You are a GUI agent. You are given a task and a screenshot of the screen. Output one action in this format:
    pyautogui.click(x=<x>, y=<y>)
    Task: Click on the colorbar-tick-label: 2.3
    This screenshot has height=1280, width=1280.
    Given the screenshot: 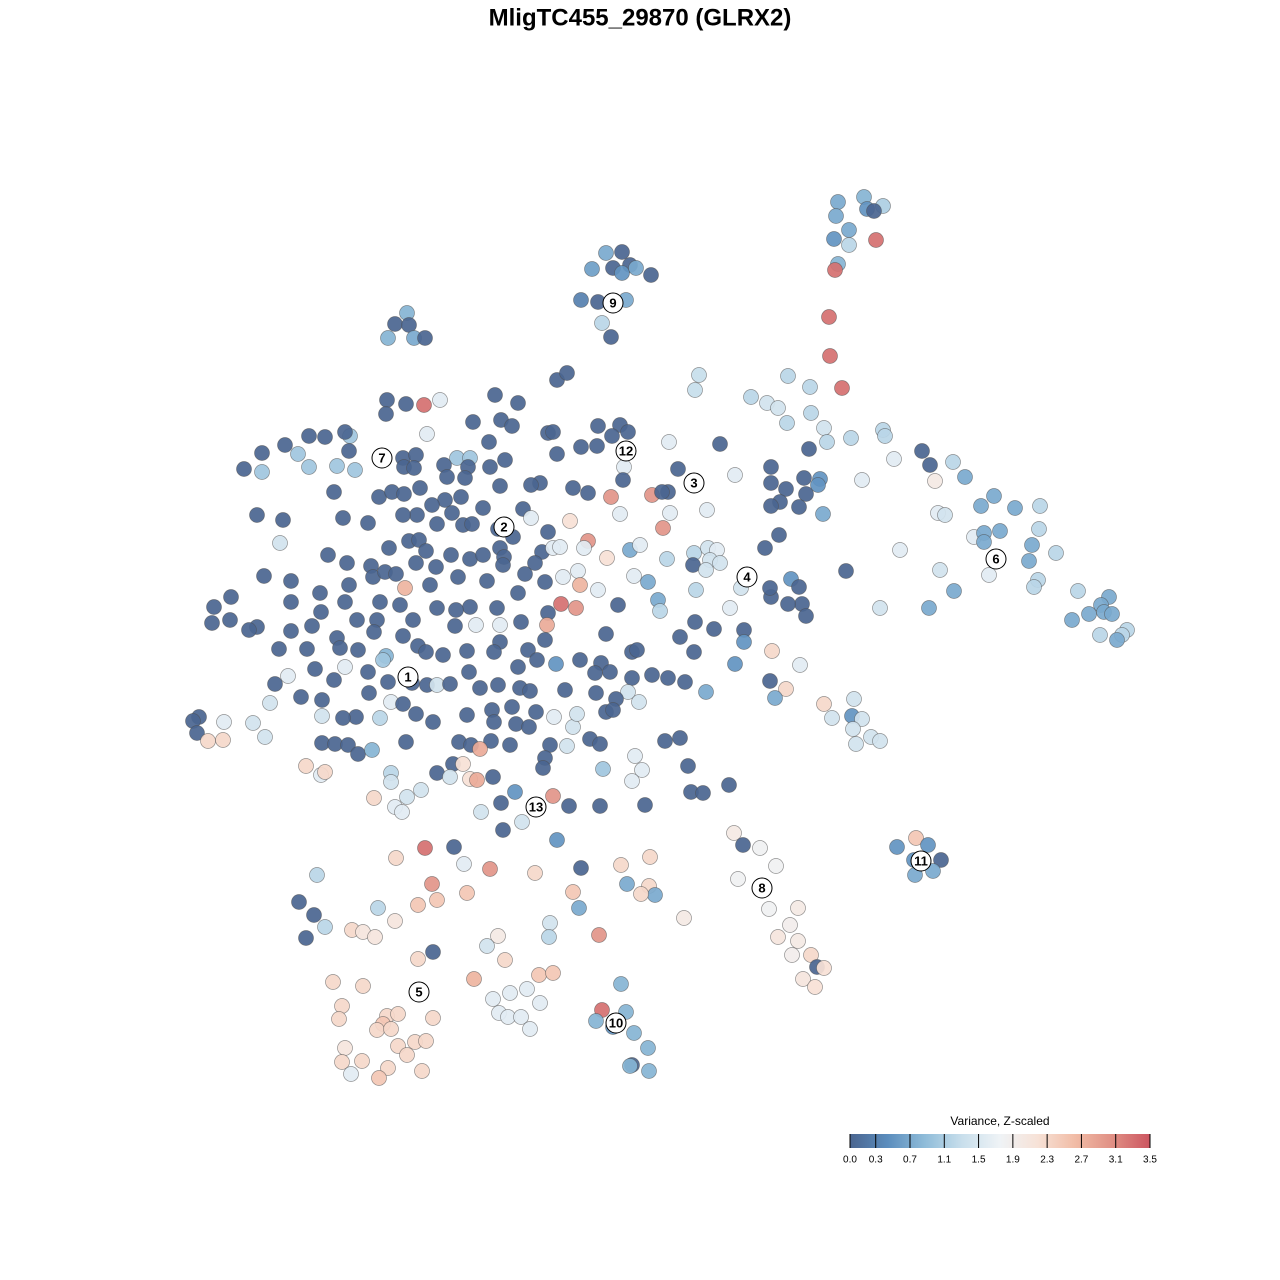 What is the action you would take?
    pyautogui.click(x=1047, y=1160)
    